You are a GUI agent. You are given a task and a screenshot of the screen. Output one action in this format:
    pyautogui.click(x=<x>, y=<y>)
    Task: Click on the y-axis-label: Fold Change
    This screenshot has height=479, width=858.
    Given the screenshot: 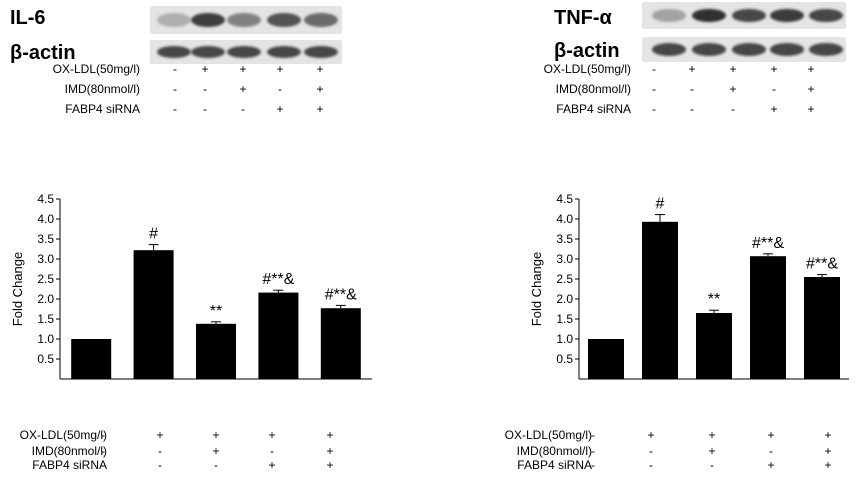 What is the action you would take?
    pyautogui.click(x=17, y=289)
    